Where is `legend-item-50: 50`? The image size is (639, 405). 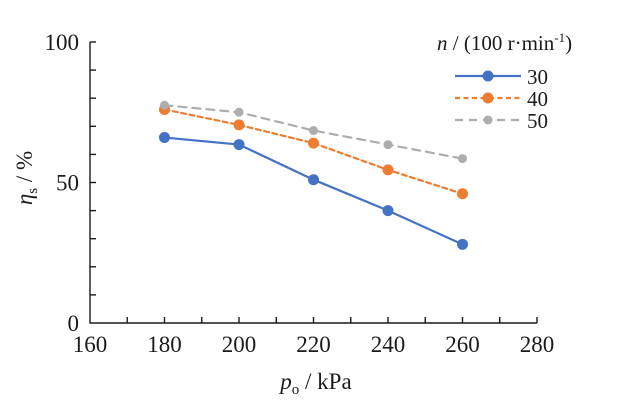 legend-item-50: 50 is located at coordinates (501, 121).